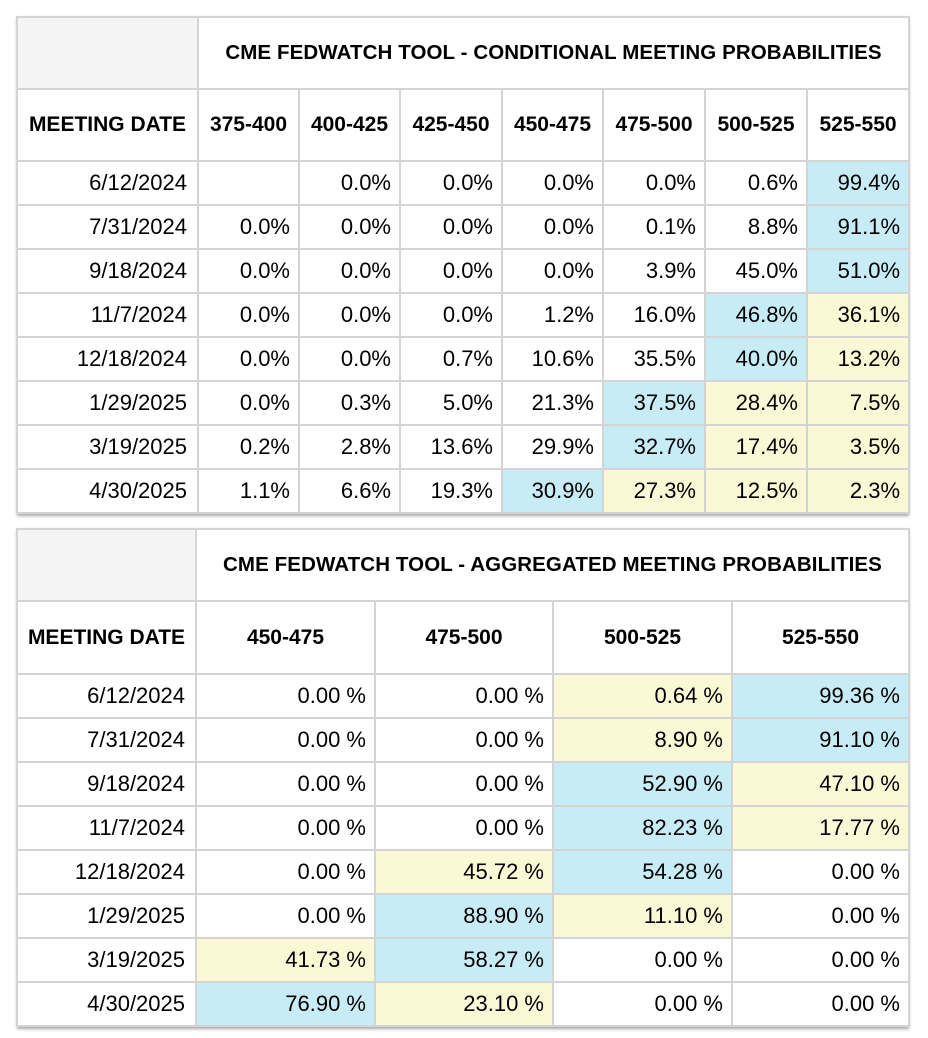 The image size is (928, 1038). I want to click on probability-cell, so click(248, 183).